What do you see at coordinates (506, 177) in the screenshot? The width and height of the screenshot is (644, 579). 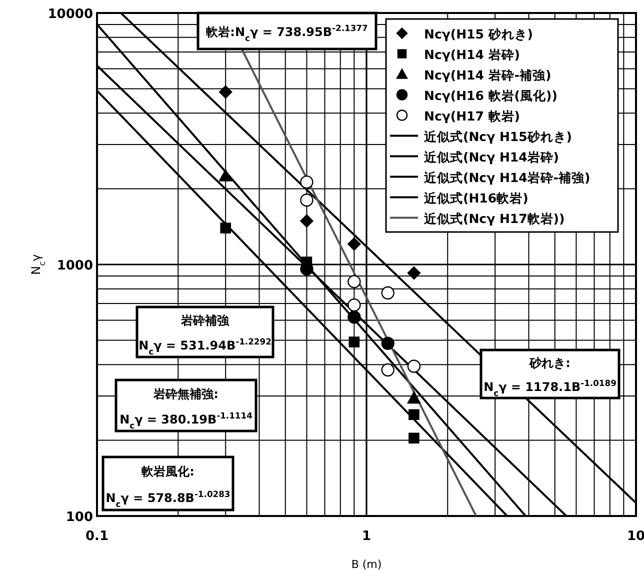 I see `legend-label: 近似式(Ncγ H14岩砕-補強)` at bounding box center [506, 177].